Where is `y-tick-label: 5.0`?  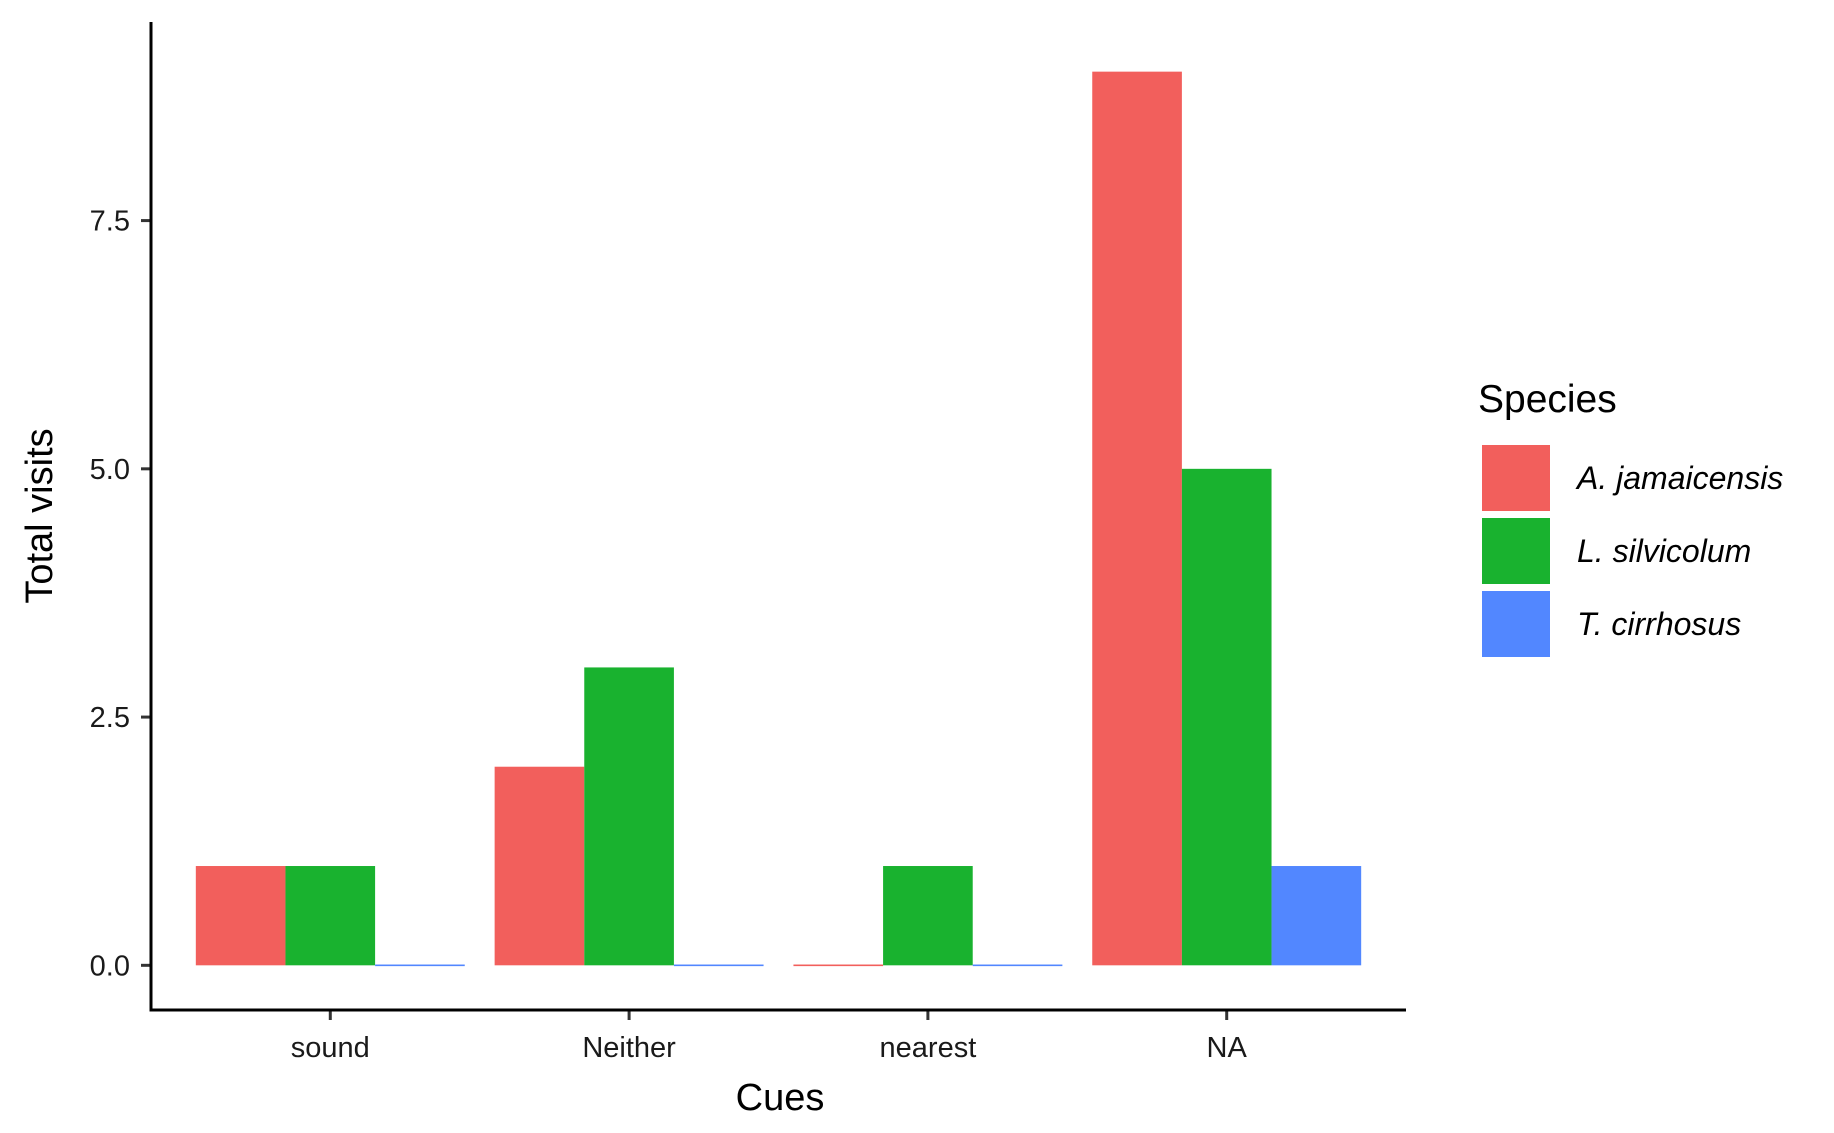 y-tick-label: 5.0 is located at coordinates (110, 470).